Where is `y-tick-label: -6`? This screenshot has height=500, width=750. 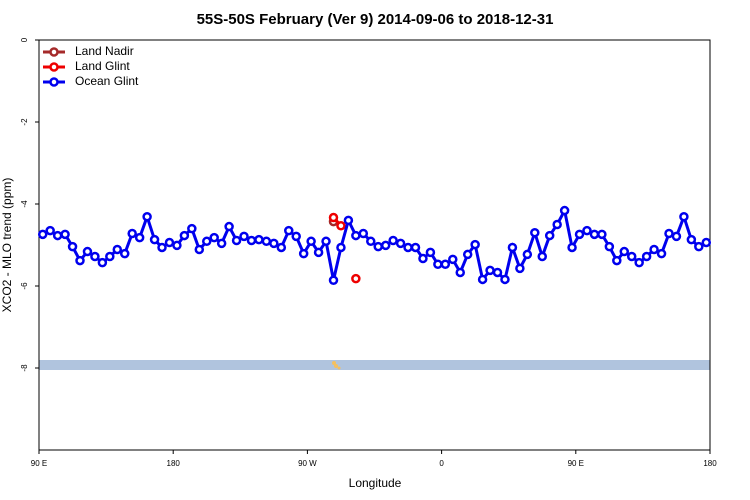 y-tick-label: -6 is located at coordinates (24, 286).